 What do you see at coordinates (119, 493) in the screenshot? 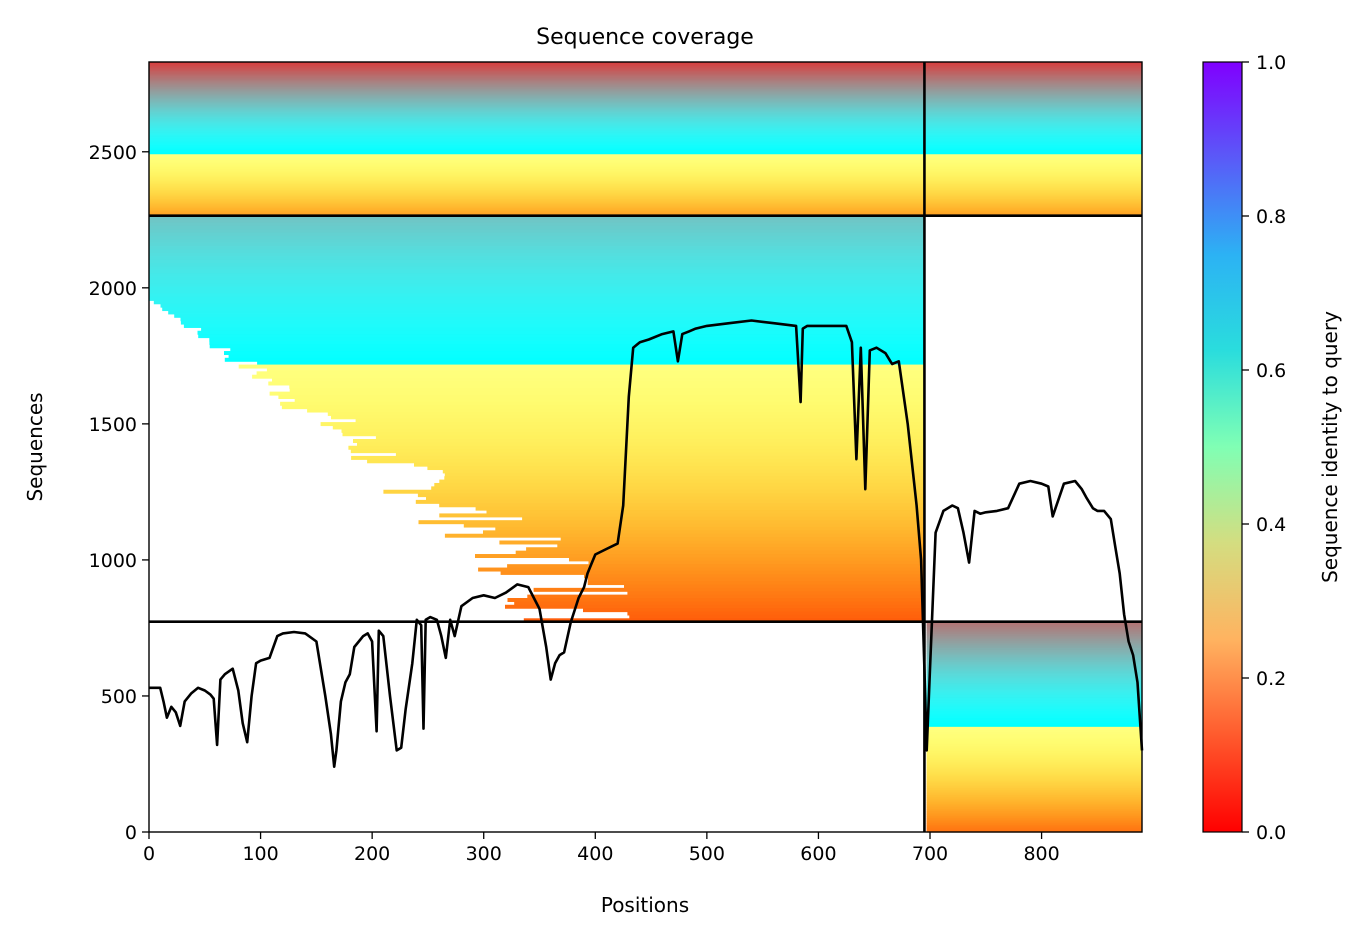
I see `y-axis-ticks: 0 500 1000 1500 2000 2500` at bounding box center [119, 493].